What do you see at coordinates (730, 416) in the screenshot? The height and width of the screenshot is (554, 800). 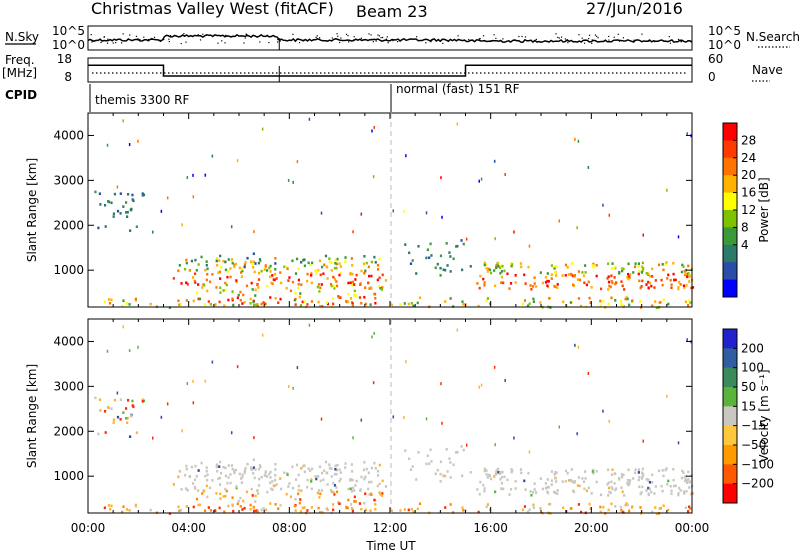 I see `colorbar-frame` at bounding box center [730, 416].